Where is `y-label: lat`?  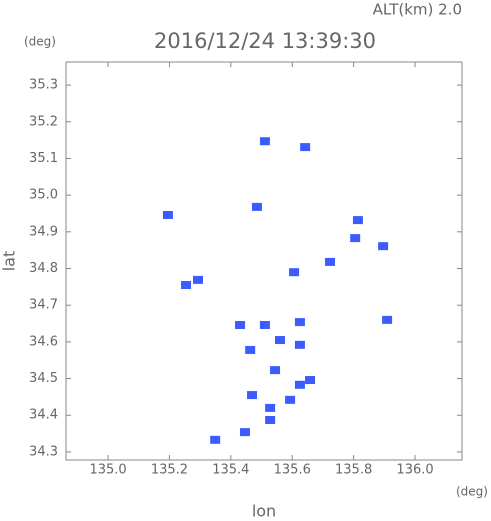 y-label: lat is located at coordinates (9, 261).